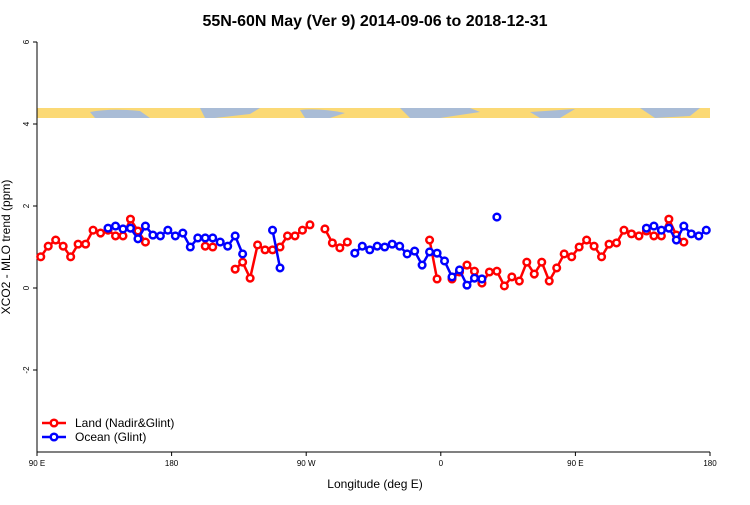  Describe the element at coordinates (373, 113) in the screenshot. I see `map-strip` at that location.